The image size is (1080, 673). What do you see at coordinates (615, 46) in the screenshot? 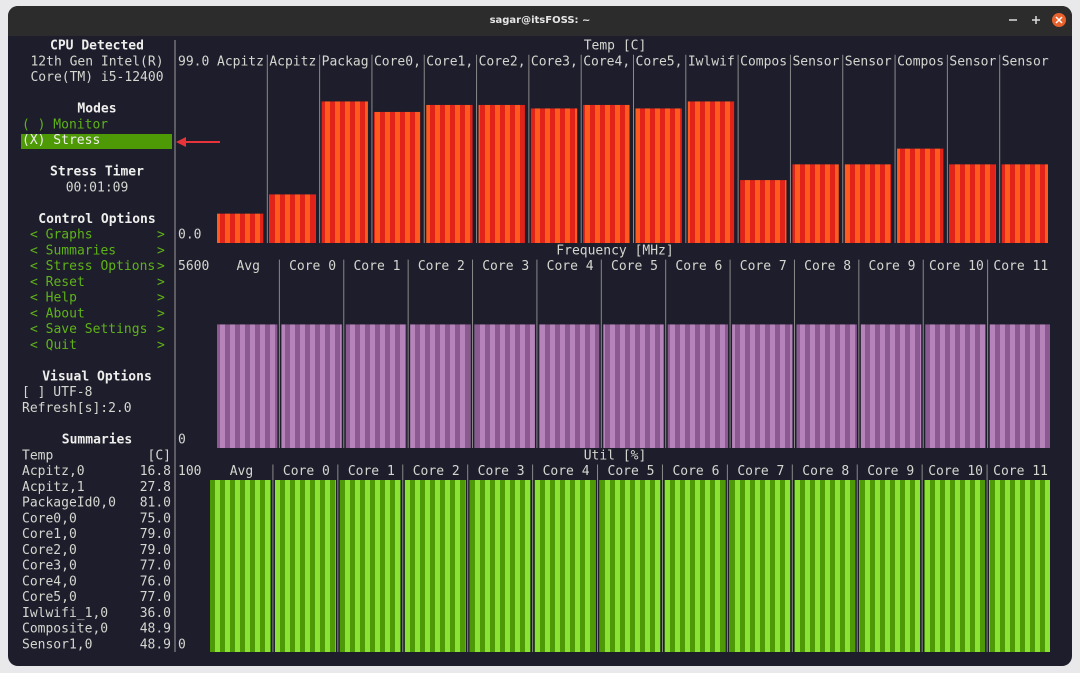
I see `graph-title: Temp [C]` at bounding box center [615, 46].